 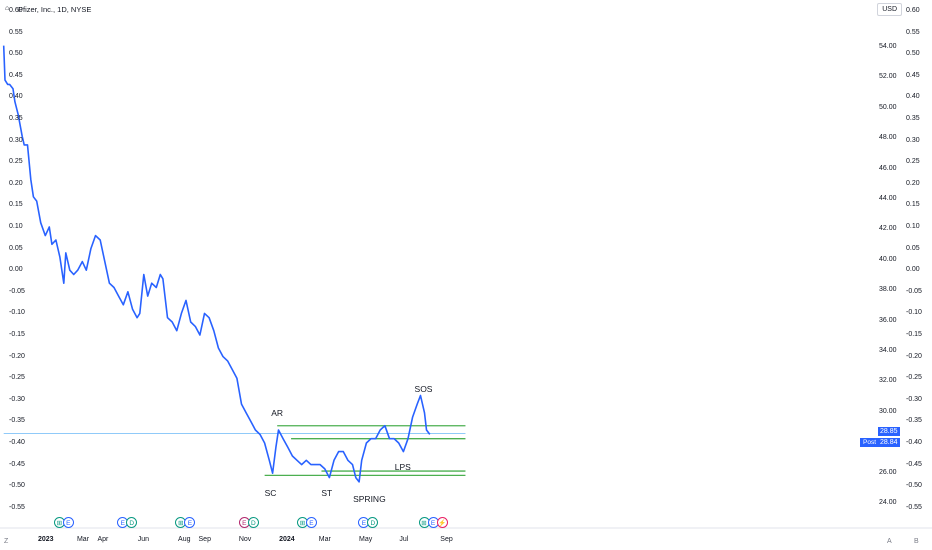 What do you see at coordinates (17, 378) in the screenshot?
I see `y-left-tick-label: -0.25` at bounding box center [17, 378].